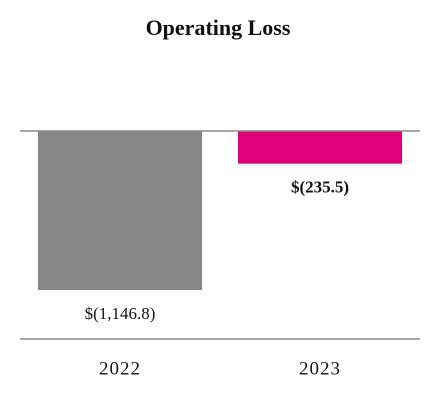  What do you see at coordinates (120, 313) in the screenshot?
I see `value-label: $(1,146.8)` at bounding box center [120, 313].